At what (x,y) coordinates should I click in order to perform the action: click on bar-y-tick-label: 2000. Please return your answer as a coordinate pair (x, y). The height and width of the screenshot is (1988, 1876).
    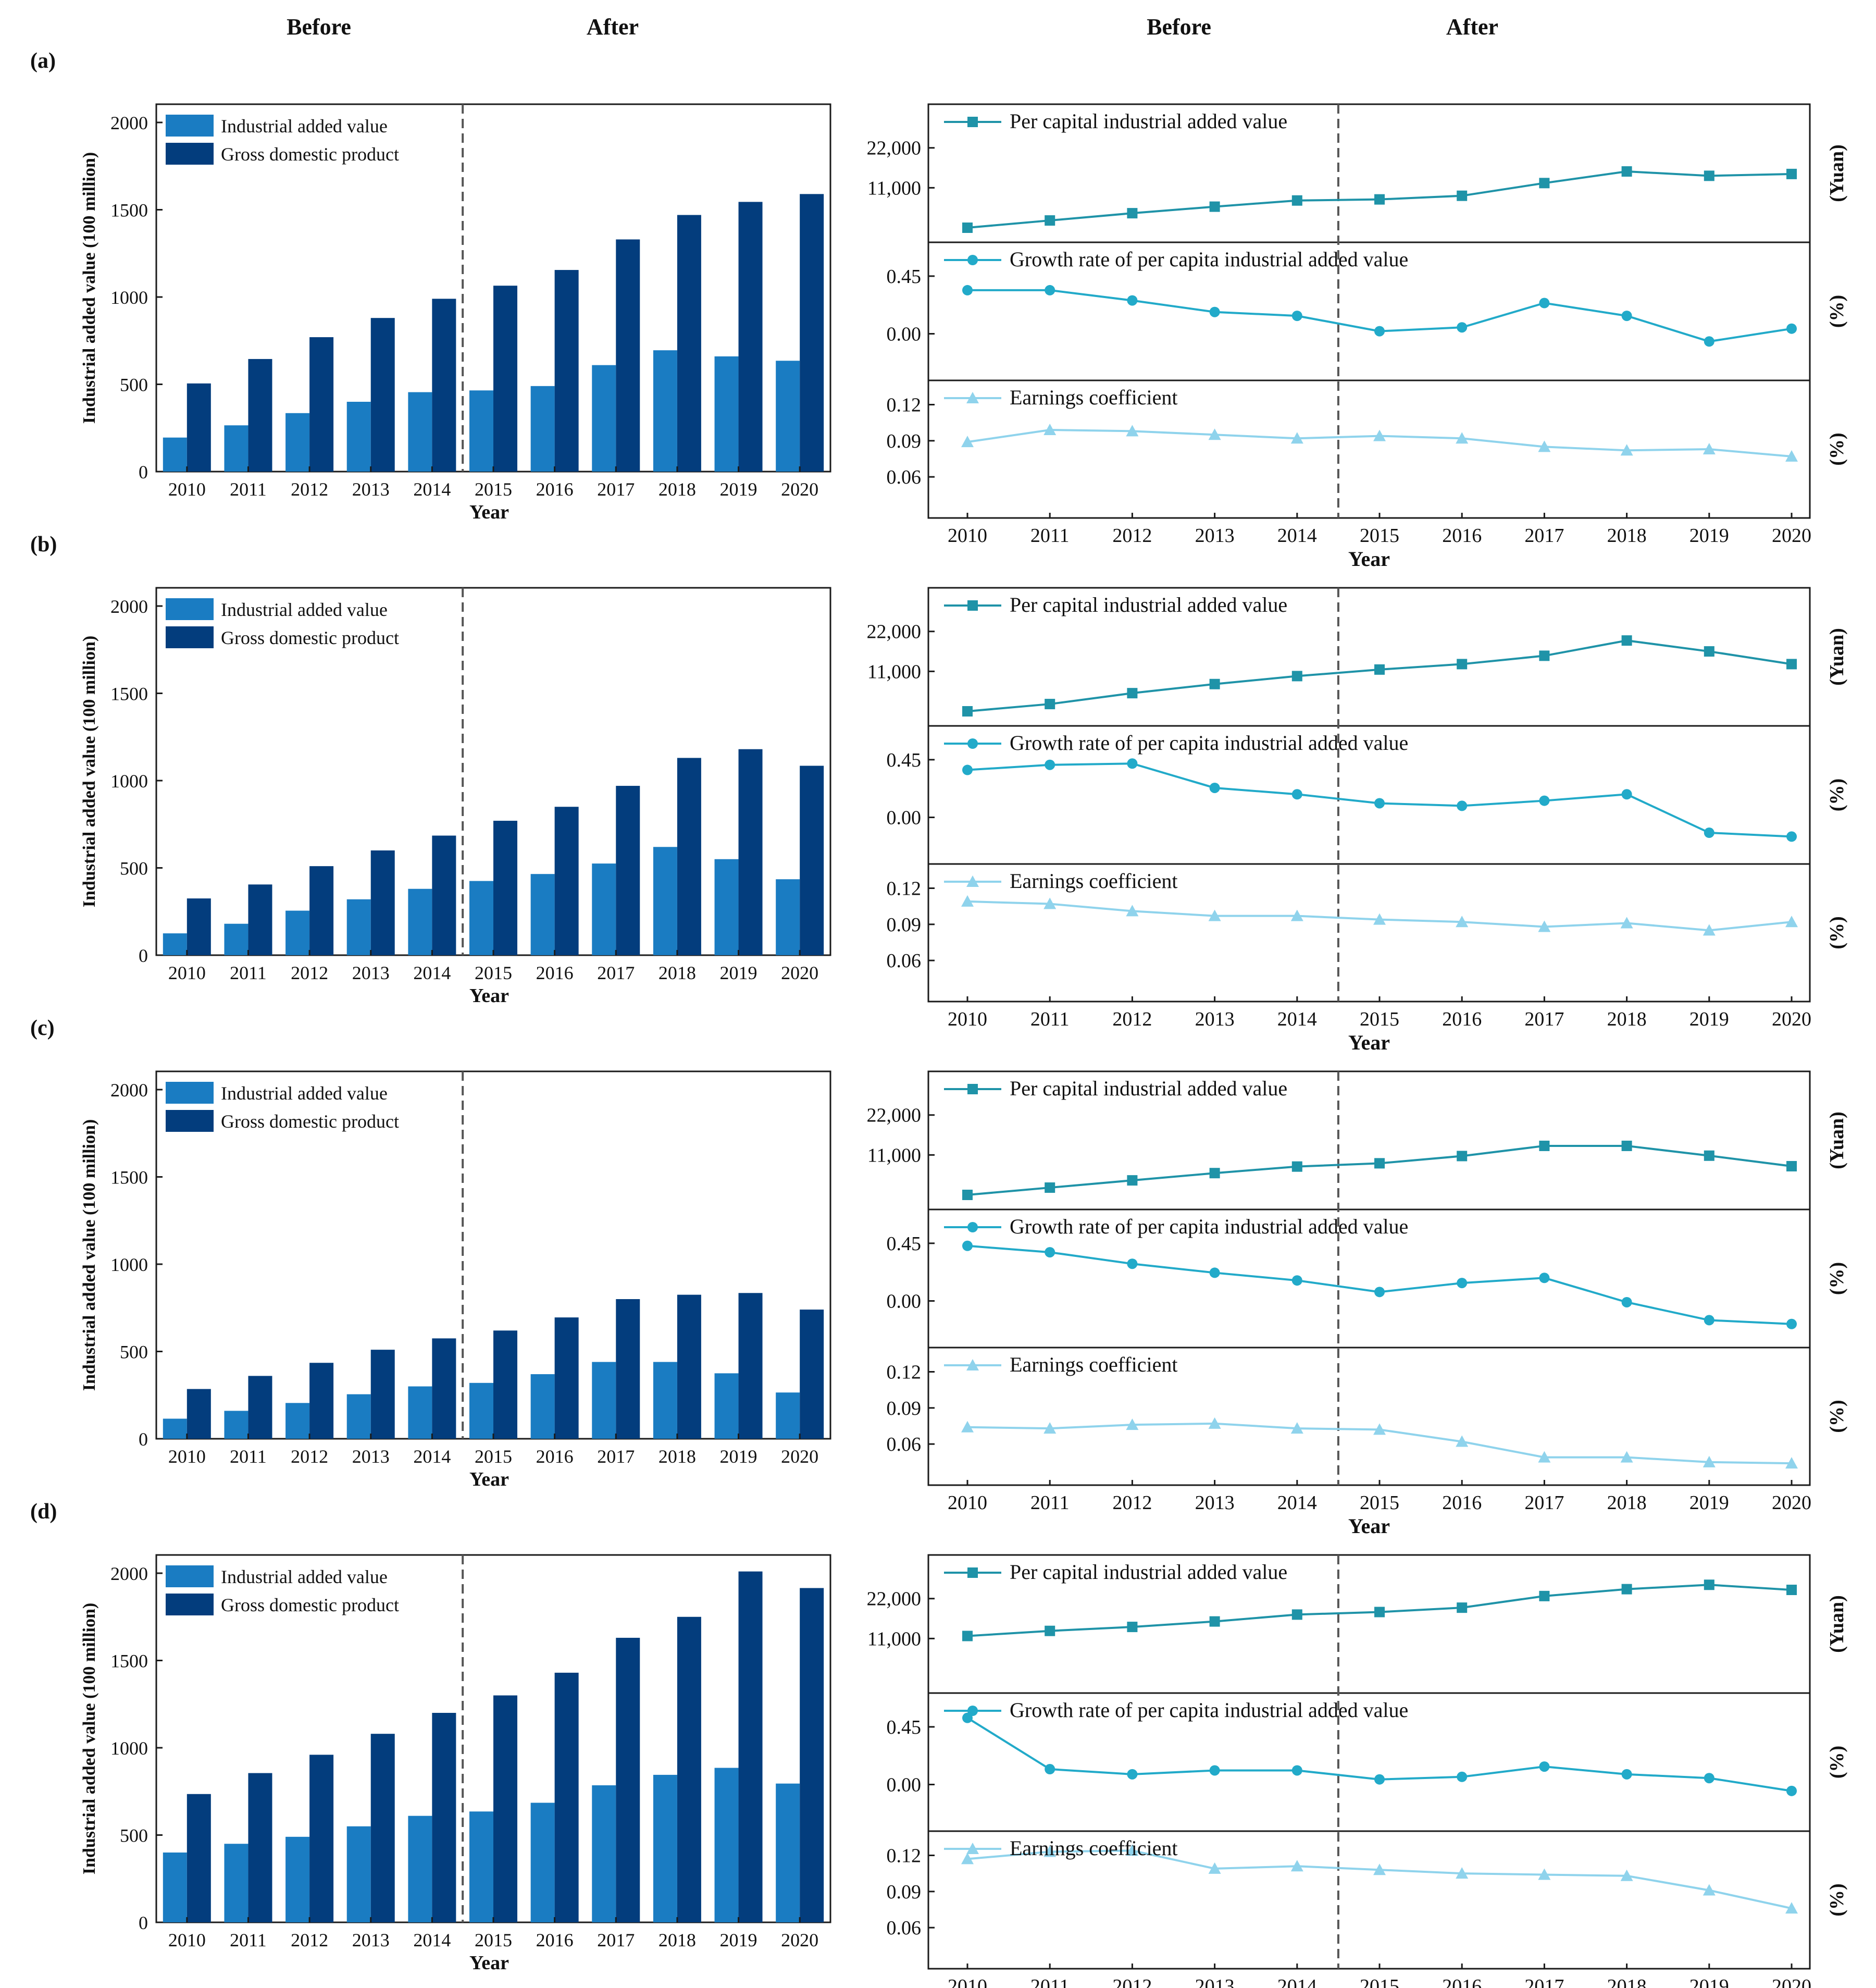
    Looking at the image, I should click on (129, 123).